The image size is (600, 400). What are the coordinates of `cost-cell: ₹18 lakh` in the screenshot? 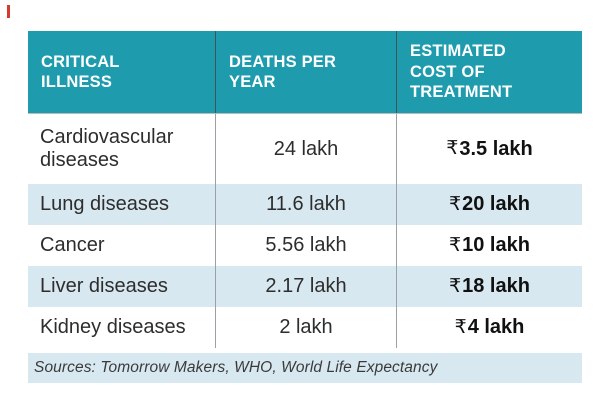 It's located at (489, 286).